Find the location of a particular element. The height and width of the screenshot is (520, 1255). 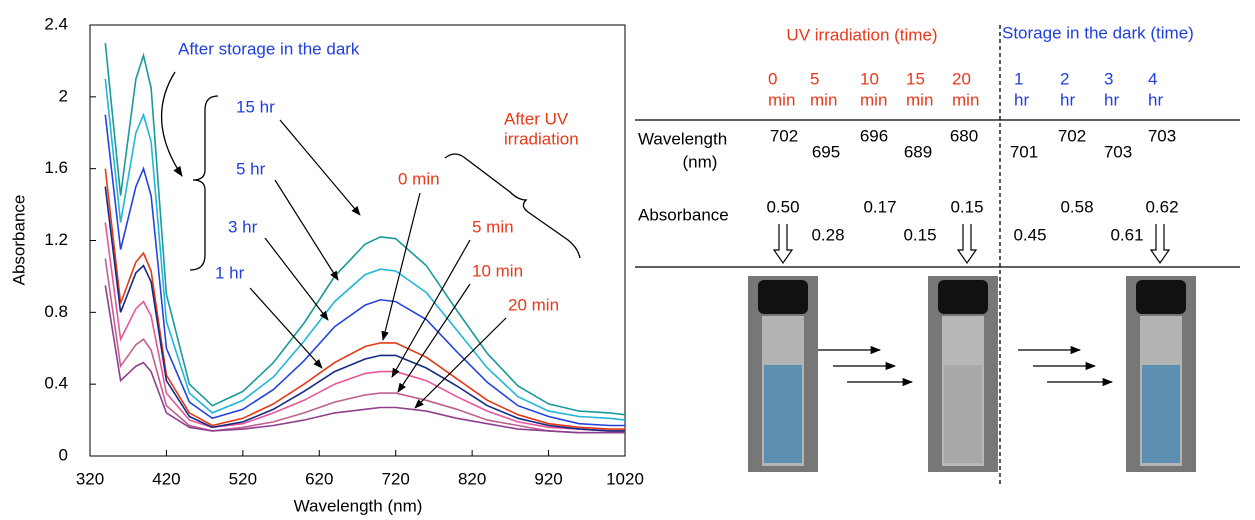

table-cell: 689 is located at coordinates (918, 151).